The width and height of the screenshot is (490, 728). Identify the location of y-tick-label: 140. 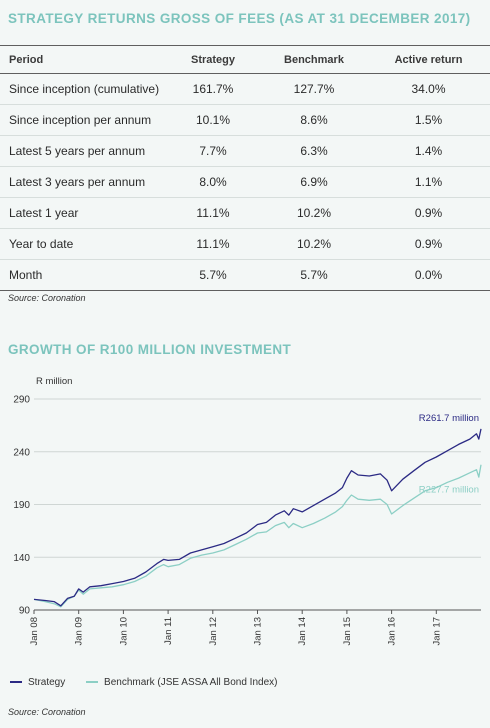
(21, 558).